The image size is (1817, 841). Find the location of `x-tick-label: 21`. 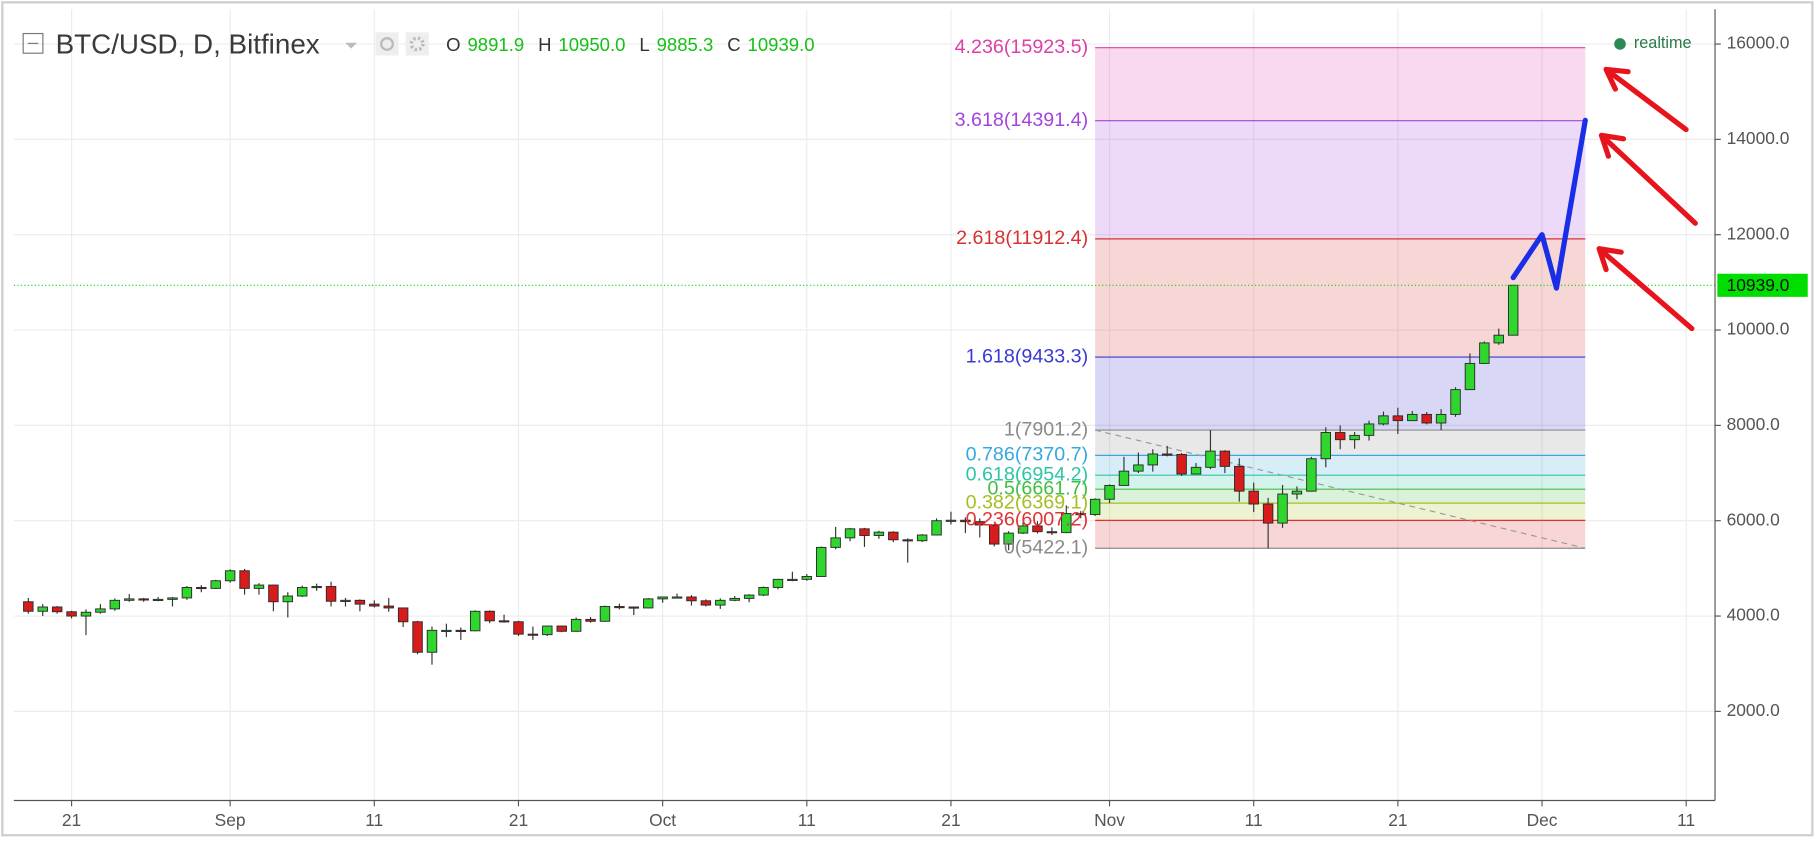

x-tick-label: 21 is located at coordinates (71, 820).